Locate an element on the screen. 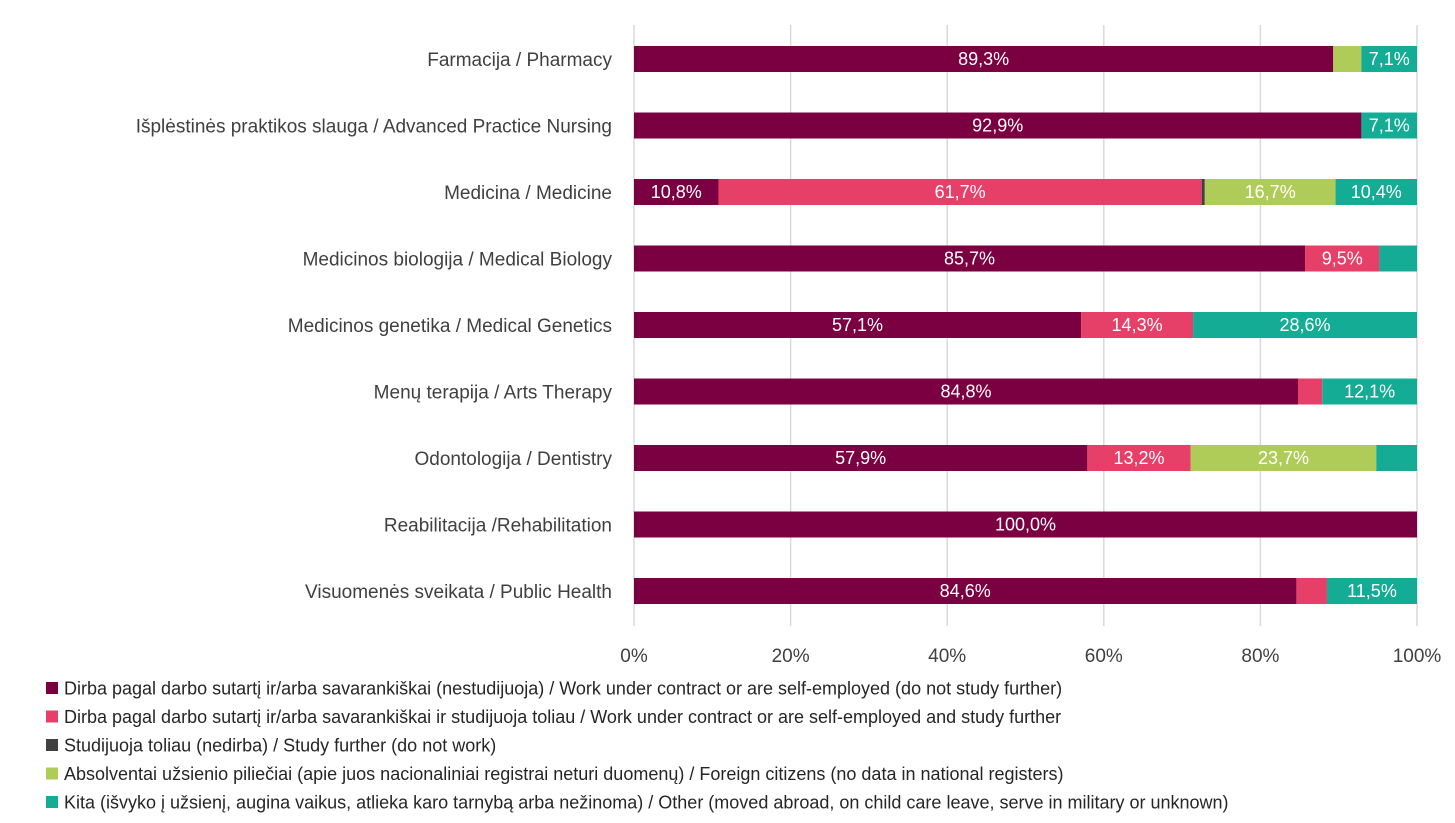 The image size is (1455, 823). bar-value-label: 92,9% is located at coordinates (997, 126).